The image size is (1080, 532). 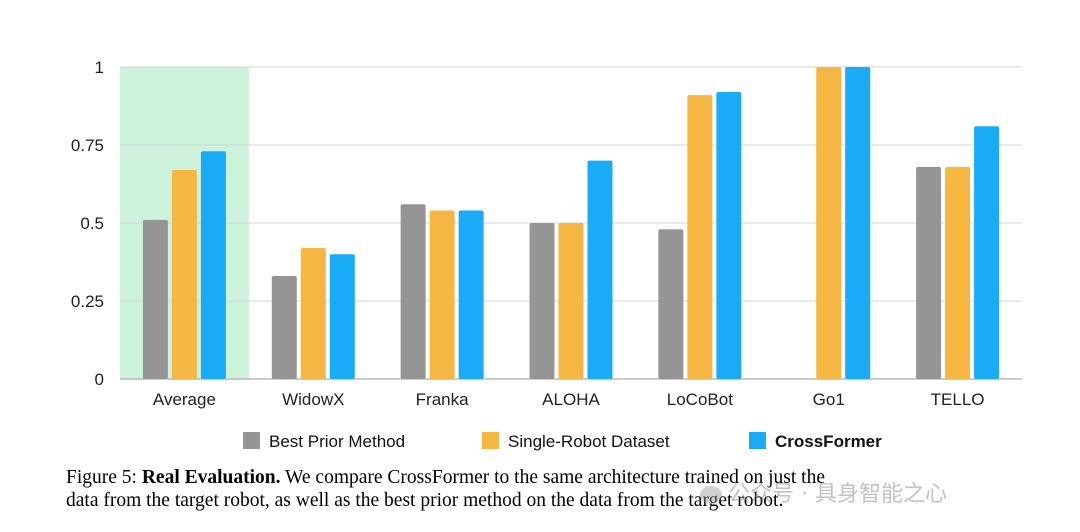 I want to click on y-tick-label: 0.25, so click(x=87, y=301).